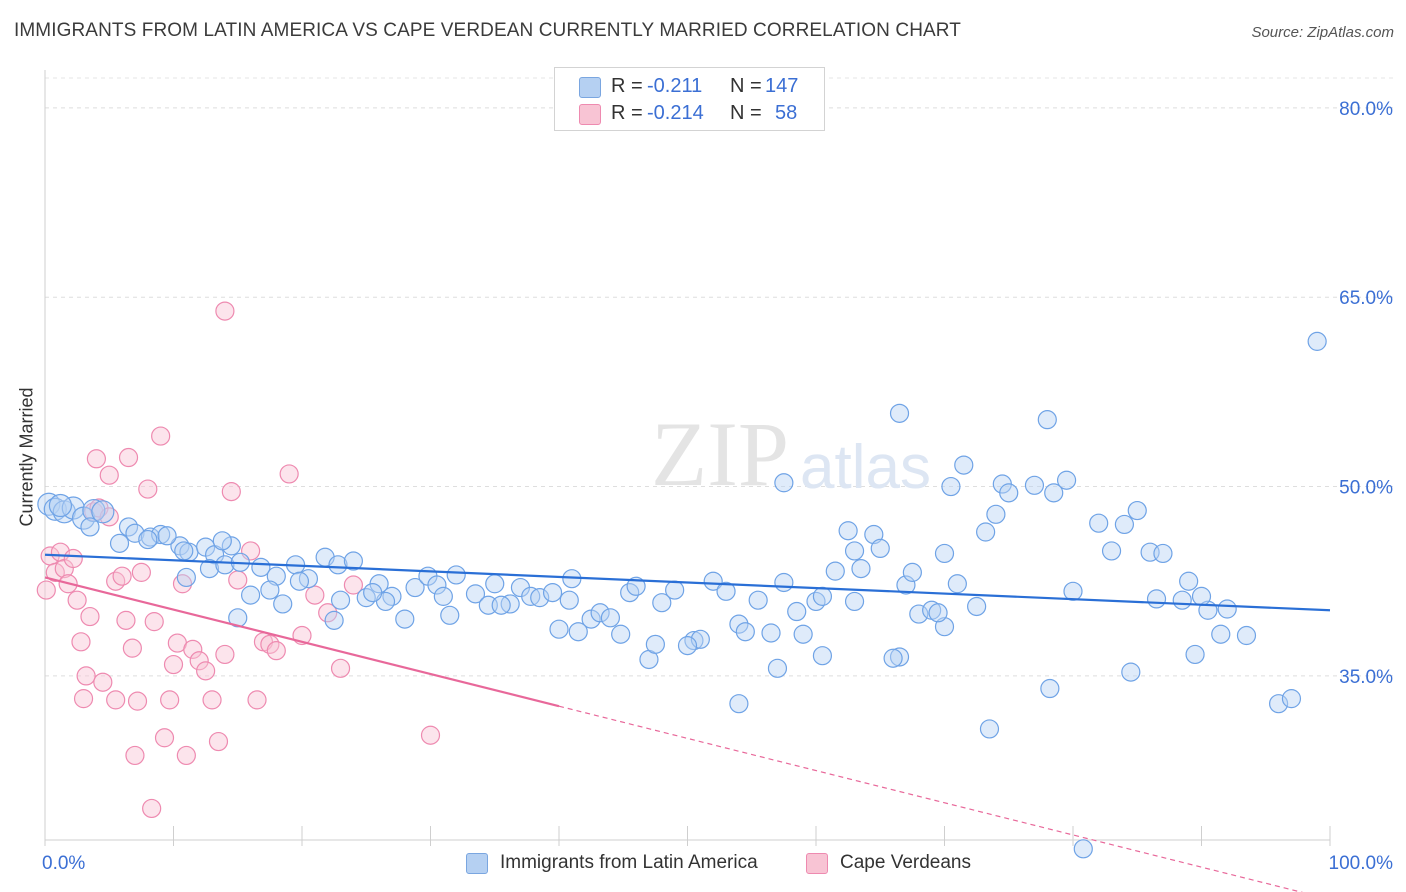 This screenshot has width=1406, height=892. What do you see at coordinates (477, 863) in the screenshot?
I see `bottom-legend-swatch-blue` at bounding box center [477, 863].